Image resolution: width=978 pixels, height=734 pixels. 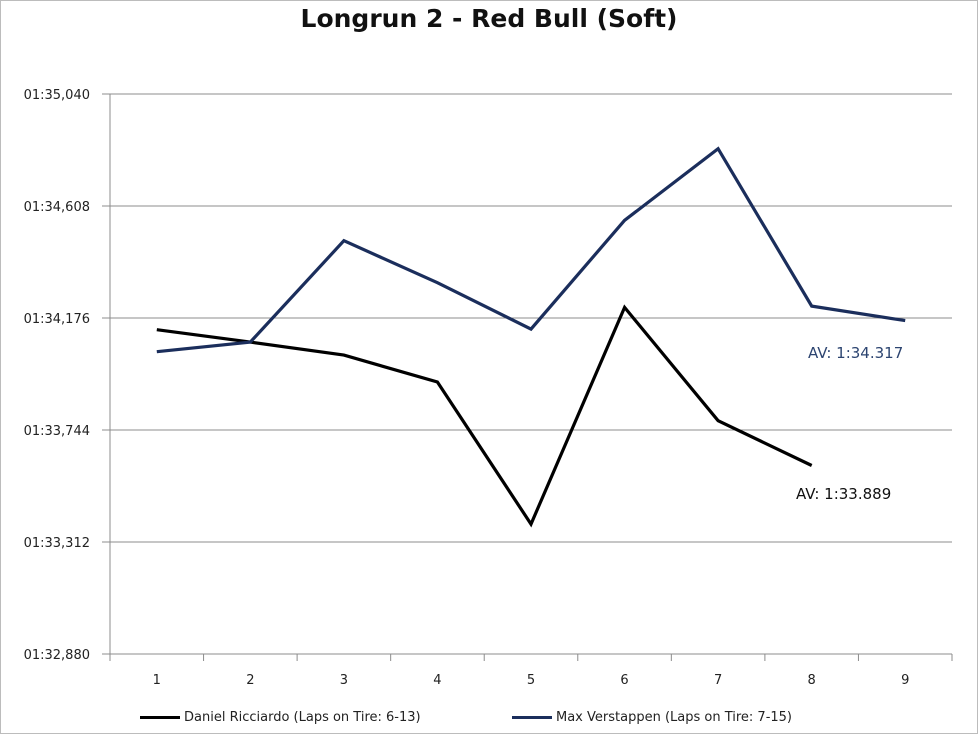 What do you see at coordinates (302, 717) in the screenshot?
I see `legend-label-ricciardo: Daniel Ricciardo (Laps on Tire: 6-13)` at bounding box center [302, 717].